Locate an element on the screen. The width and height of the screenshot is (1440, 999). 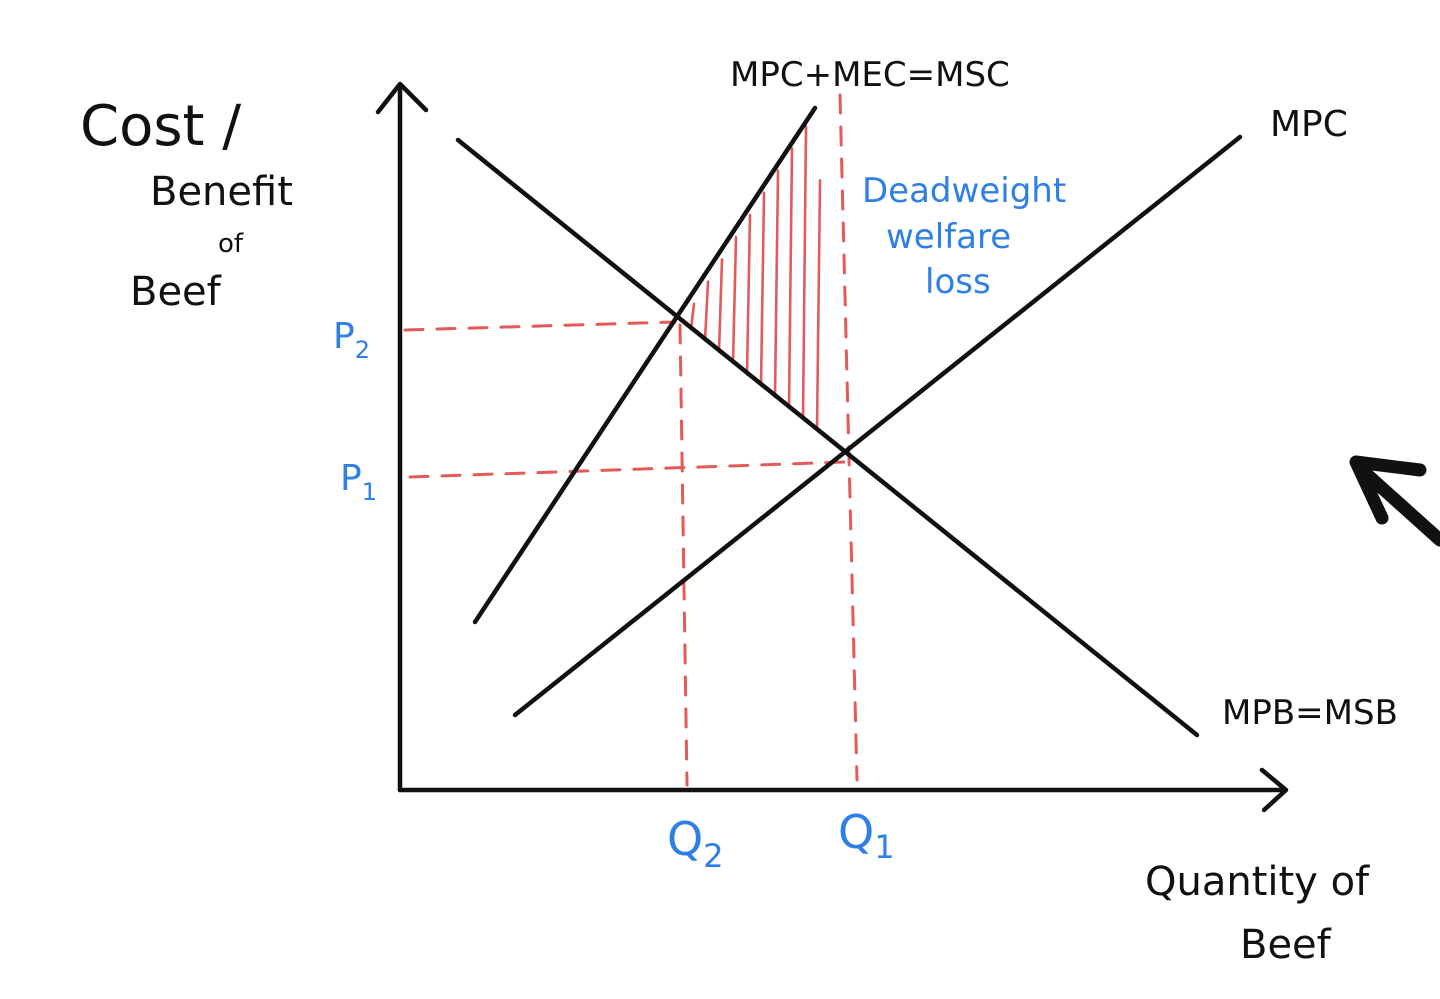
arrow-icon is located at coordinates (1394, 501).